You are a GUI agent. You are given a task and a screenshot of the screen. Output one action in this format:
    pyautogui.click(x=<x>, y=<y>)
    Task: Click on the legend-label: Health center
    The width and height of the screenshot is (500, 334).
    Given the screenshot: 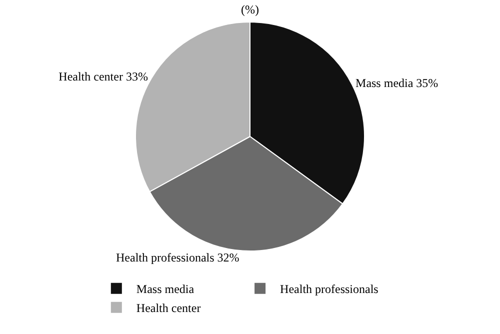 What is the action you would take?
    pyautogui.click(x=168, y=308)
    